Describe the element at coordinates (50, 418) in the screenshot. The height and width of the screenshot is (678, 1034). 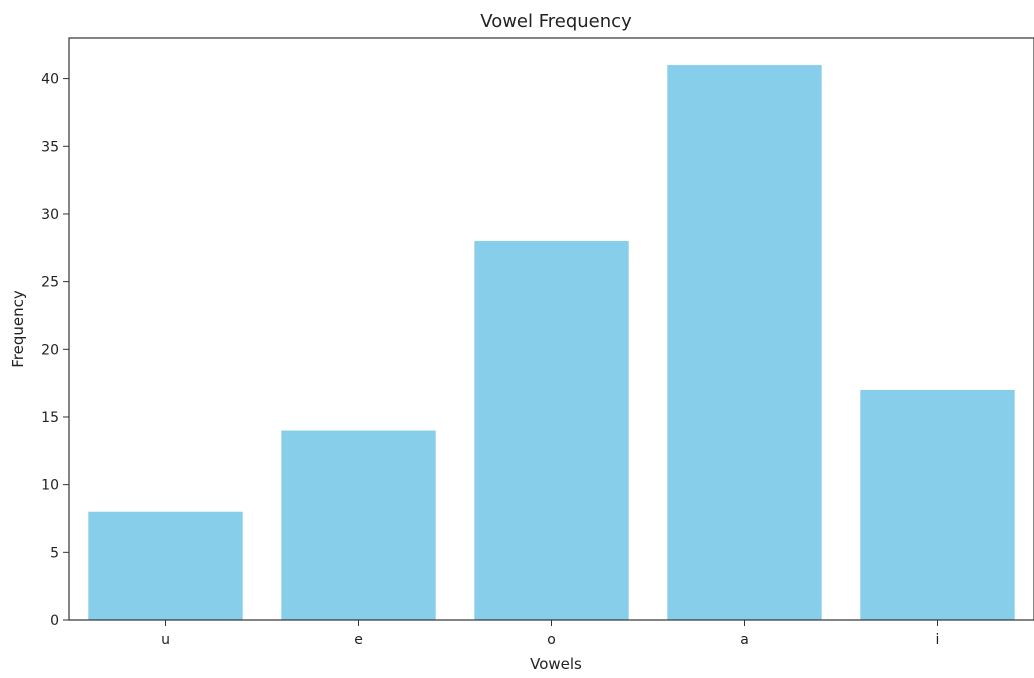
I see `y-tick-label: 15` at that location.